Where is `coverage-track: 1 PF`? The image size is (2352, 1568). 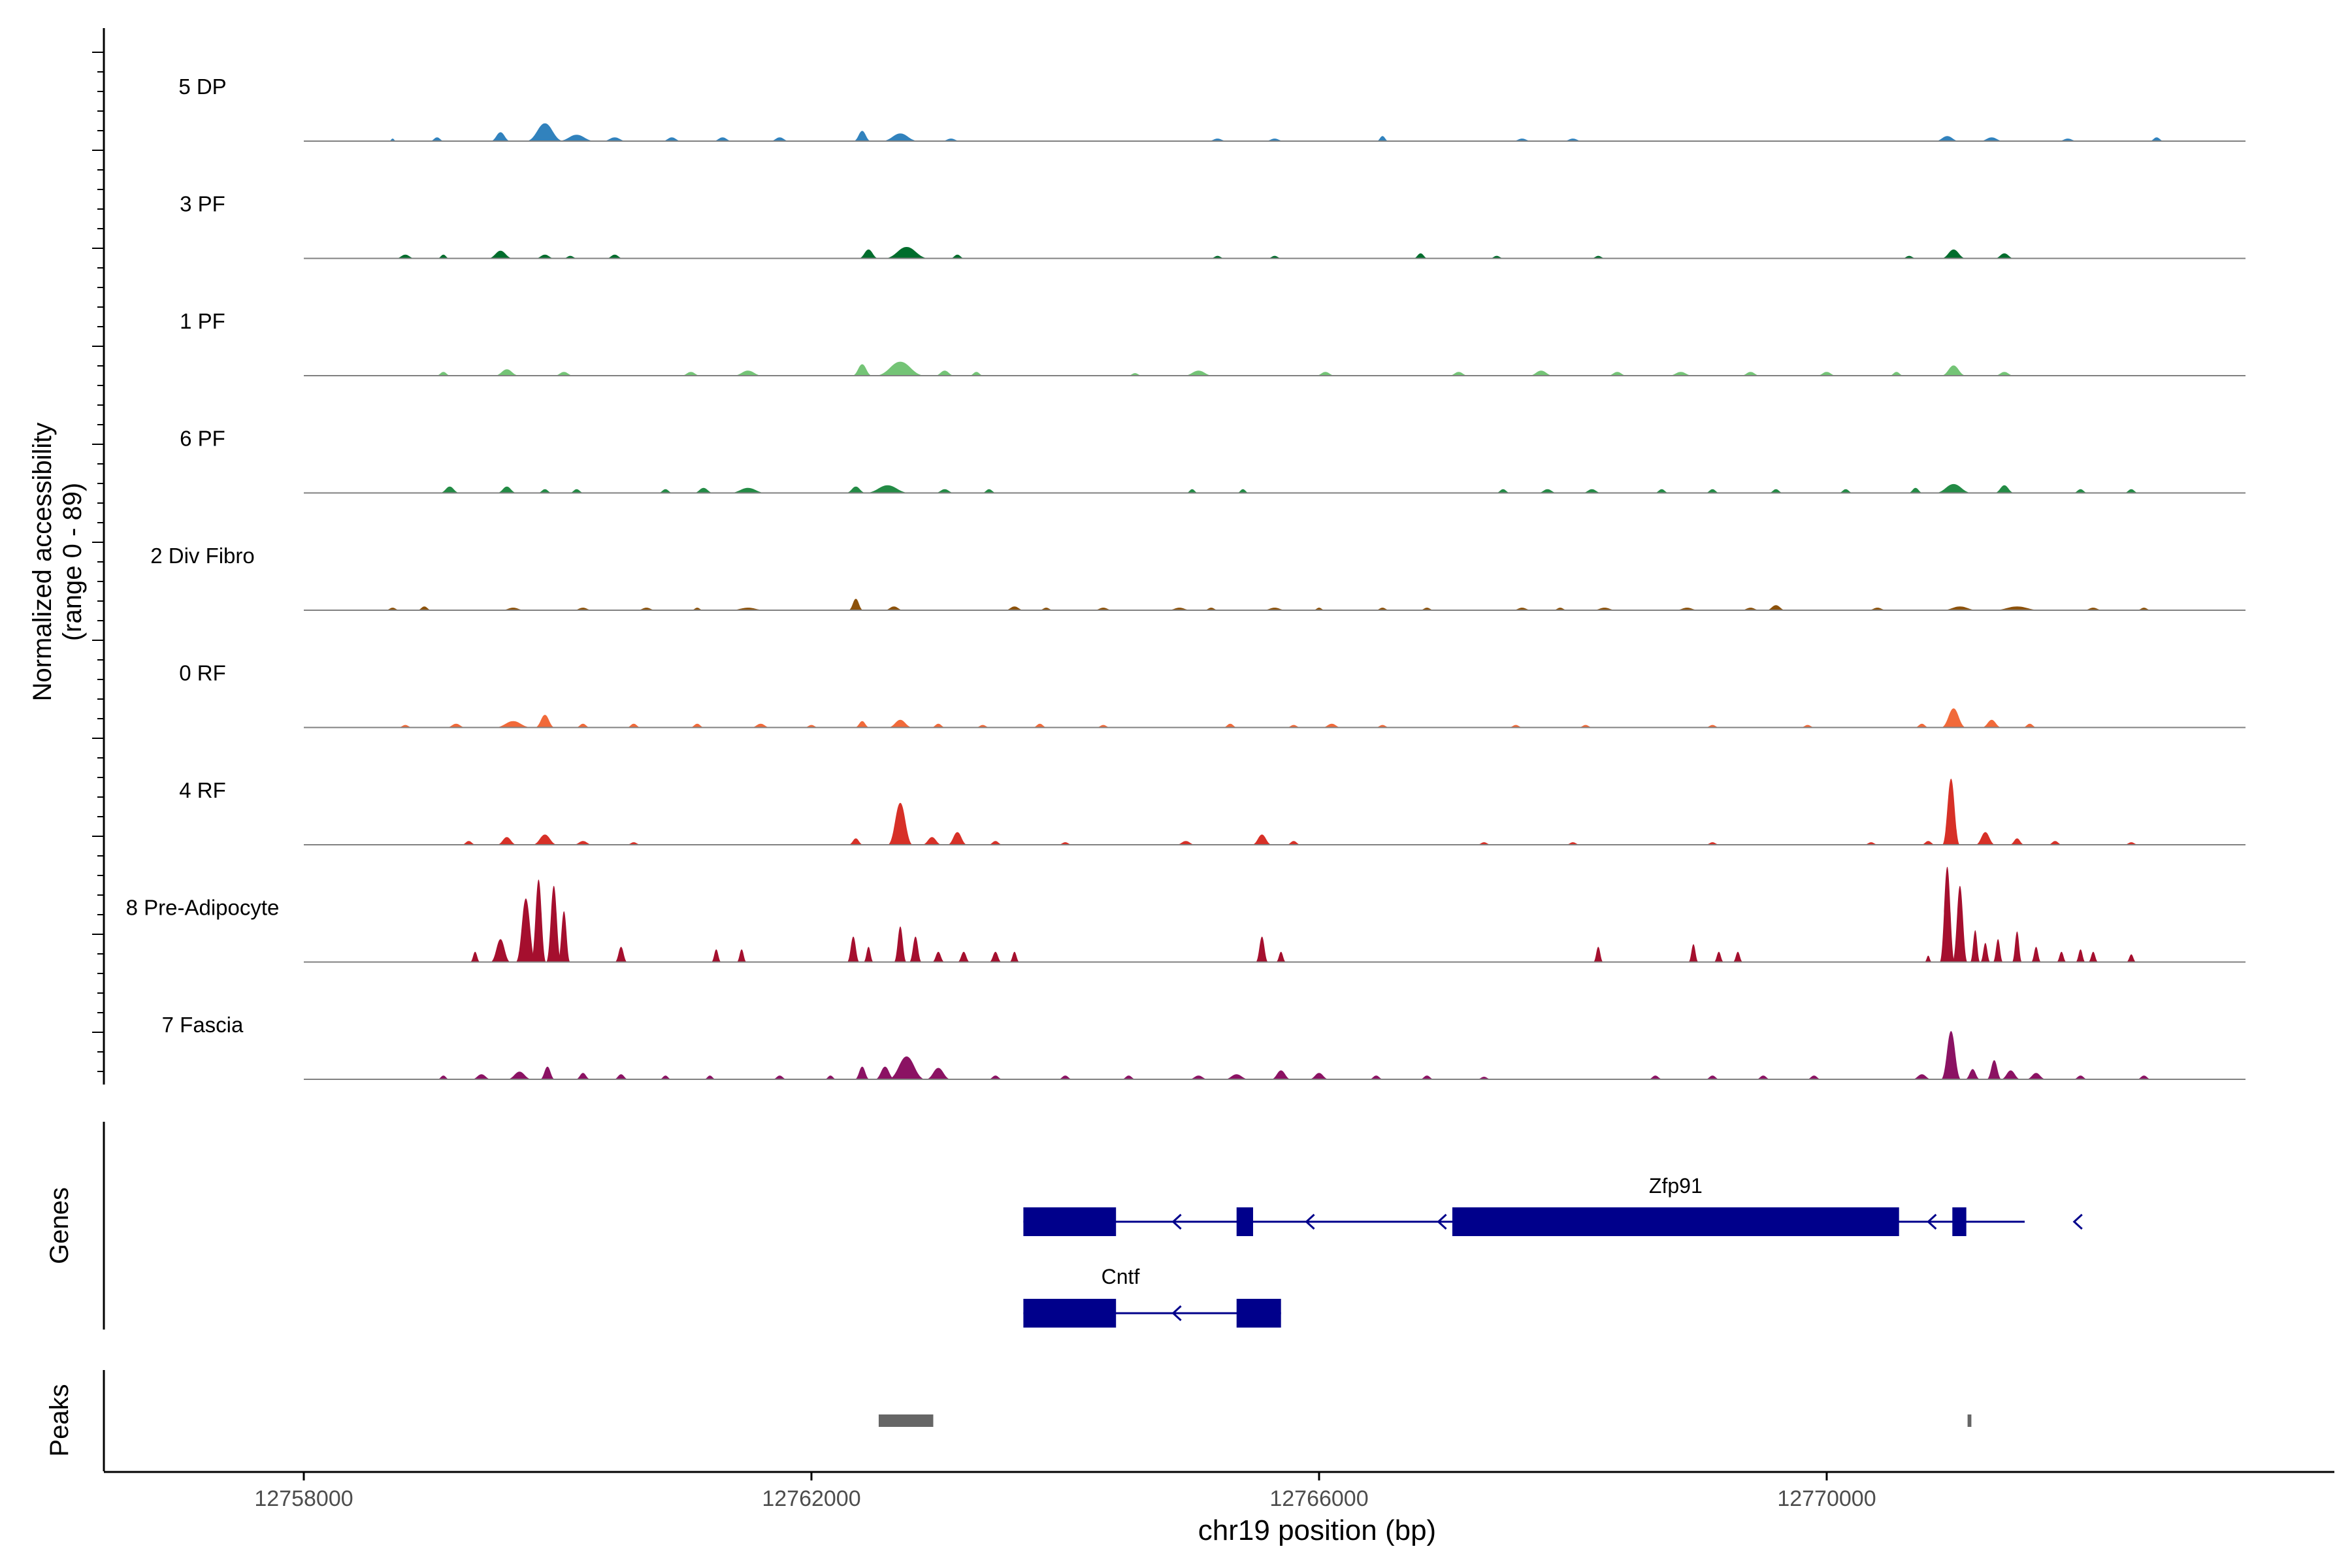
coverage-track: 1 PF is located at coordinates (1213, 342).